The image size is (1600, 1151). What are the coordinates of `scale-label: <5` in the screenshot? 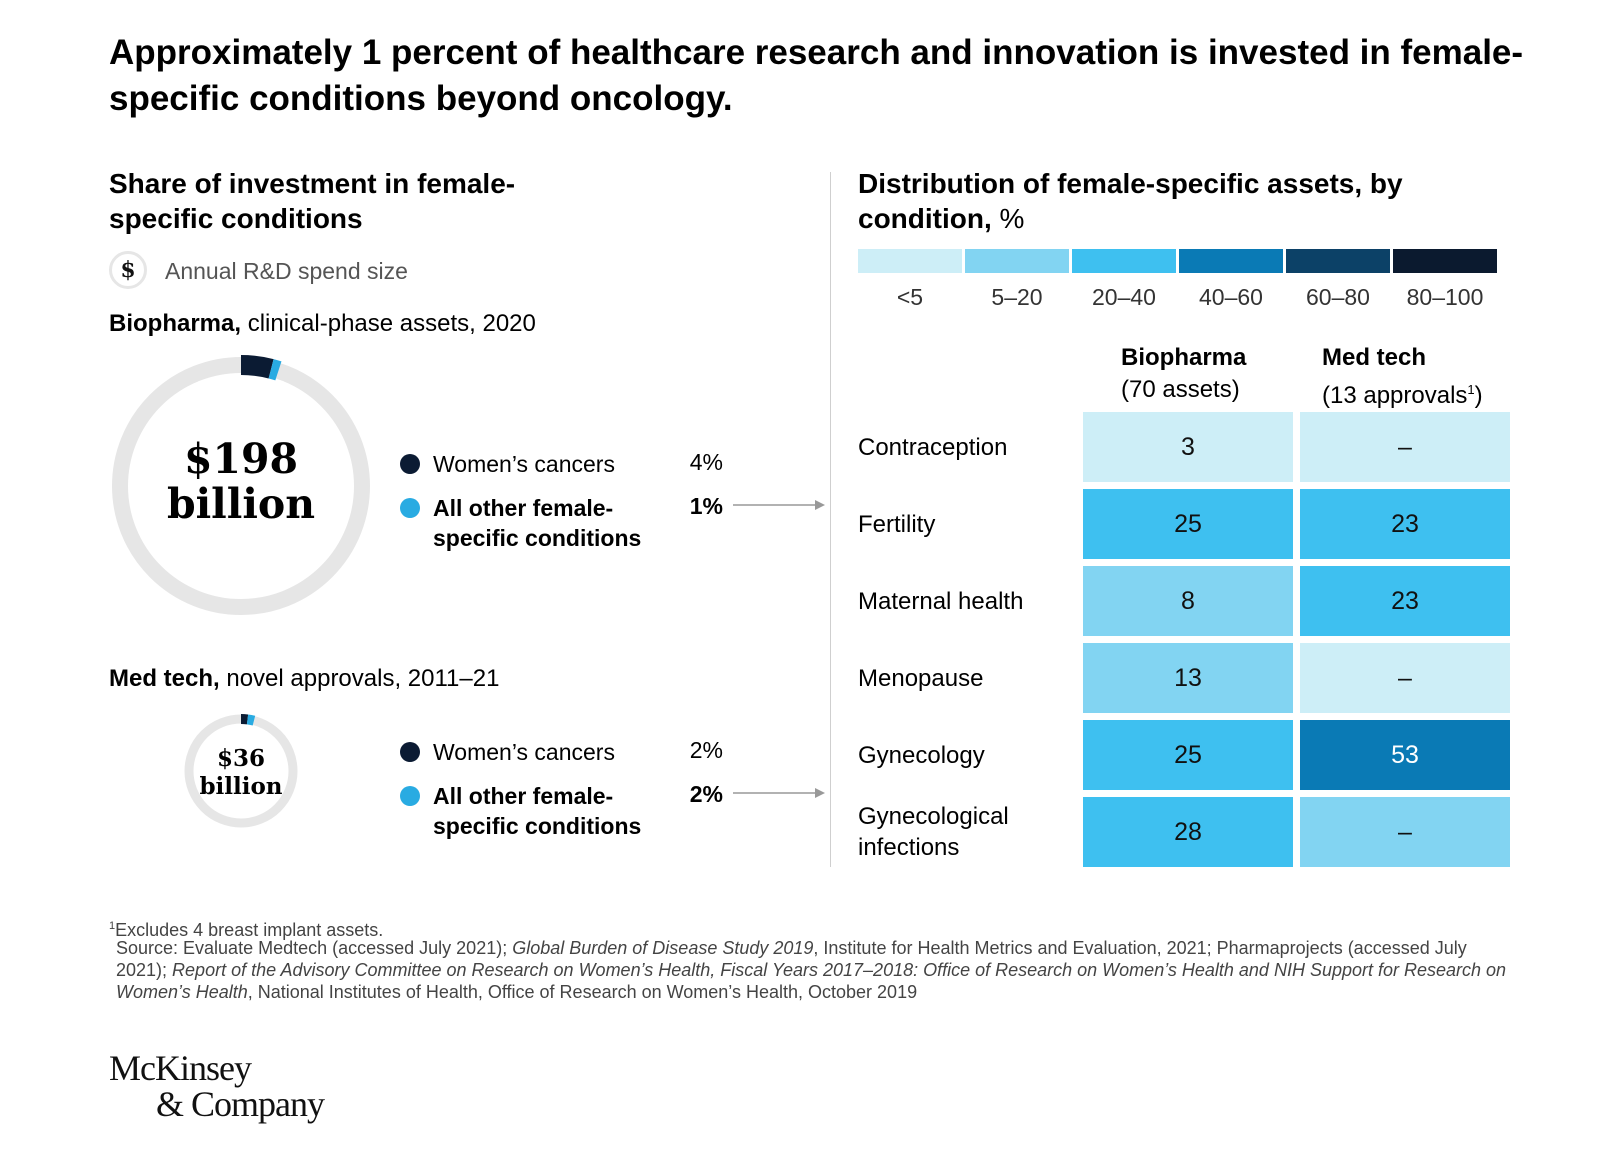 It's located at (910, 297).